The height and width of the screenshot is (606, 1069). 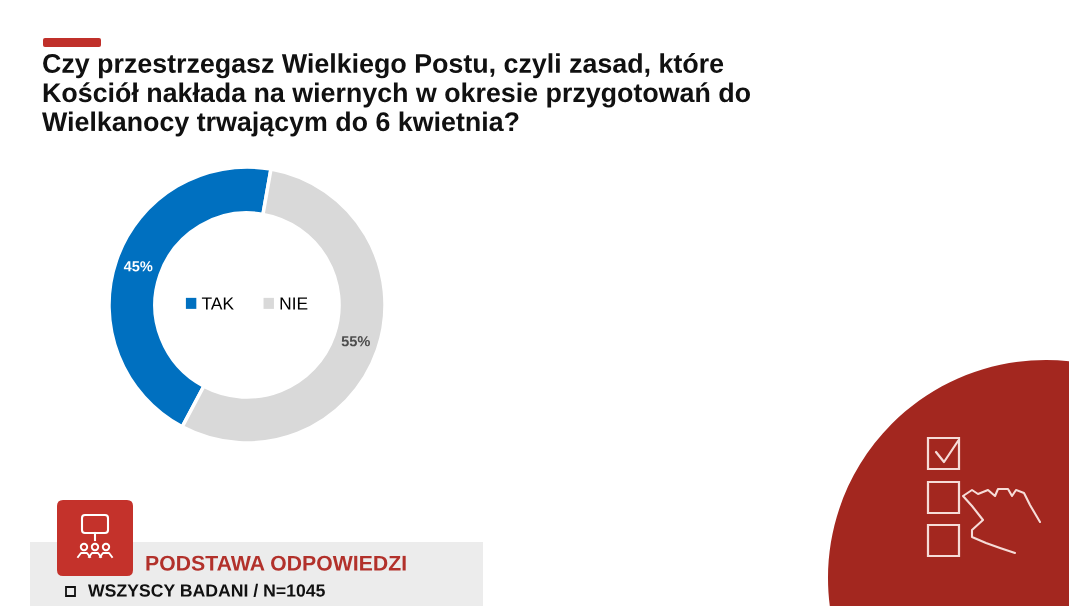 What do you see at coordinates (206, 590) in the screenshot?
I see `text: WSZYSCY BADANI / N=1045` at bounding box center [206, 590].